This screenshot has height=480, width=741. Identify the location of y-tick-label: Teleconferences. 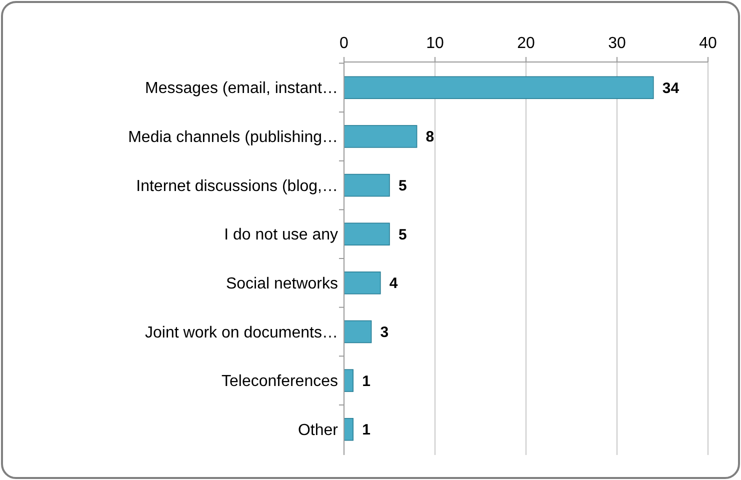
(279, 381).